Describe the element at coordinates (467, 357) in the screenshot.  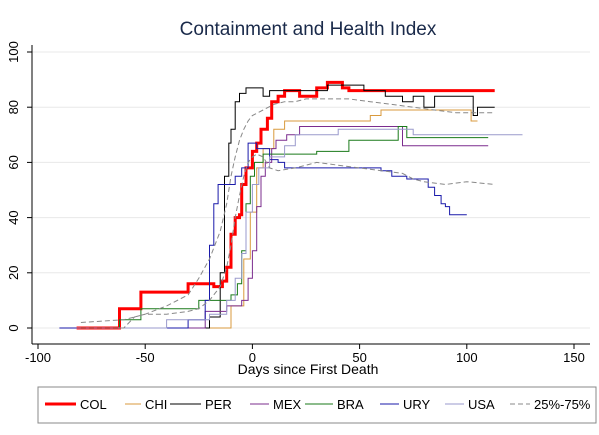
I see `x-tick-label: 100` at that location.